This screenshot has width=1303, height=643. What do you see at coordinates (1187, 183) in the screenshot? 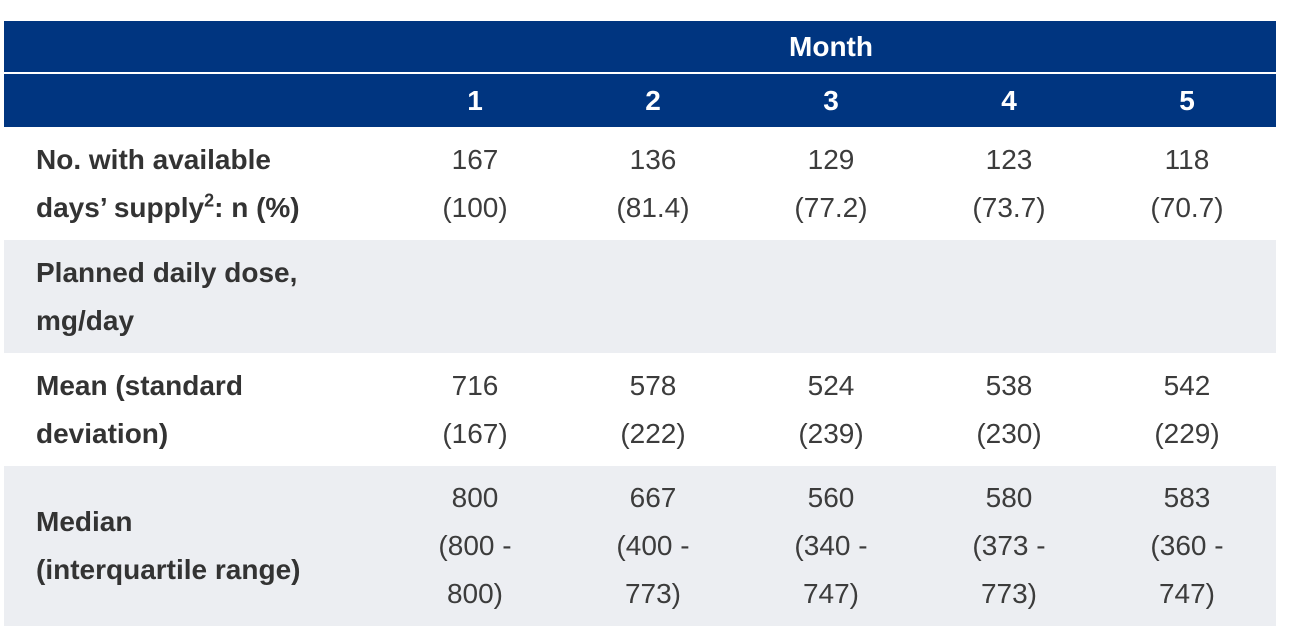
I see `cell-month-5: 118 (70.7)` at bounding box center [1187, 183].